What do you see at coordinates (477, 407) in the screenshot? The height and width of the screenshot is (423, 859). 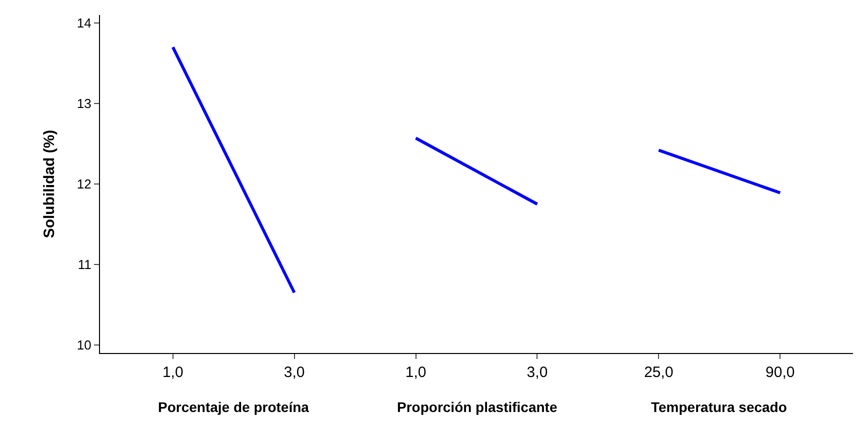 I see `text: Proporción plastificante` at bounding box center [477, 407].